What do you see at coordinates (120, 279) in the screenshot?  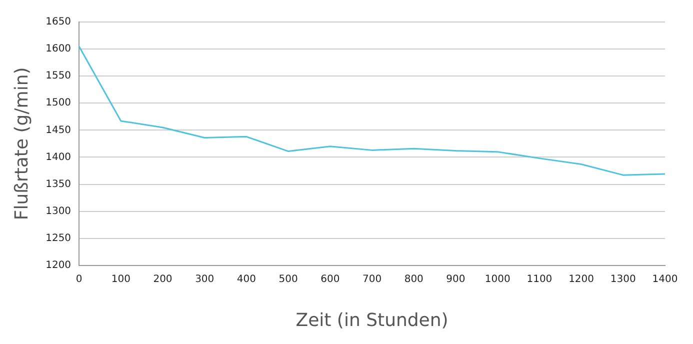 I see `x-tick-label: 100` at bounding box center [120, 279].